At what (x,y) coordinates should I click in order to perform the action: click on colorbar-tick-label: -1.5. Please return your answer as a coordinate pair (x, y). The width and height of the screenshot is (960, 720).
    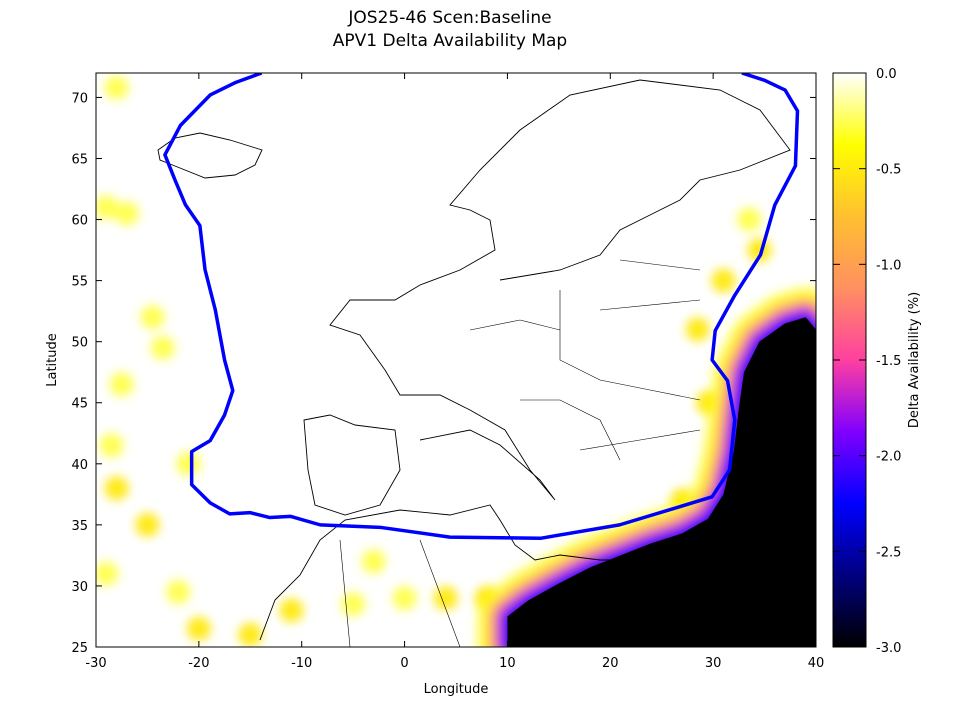
    Looking at the image, I should click on (888, 361).